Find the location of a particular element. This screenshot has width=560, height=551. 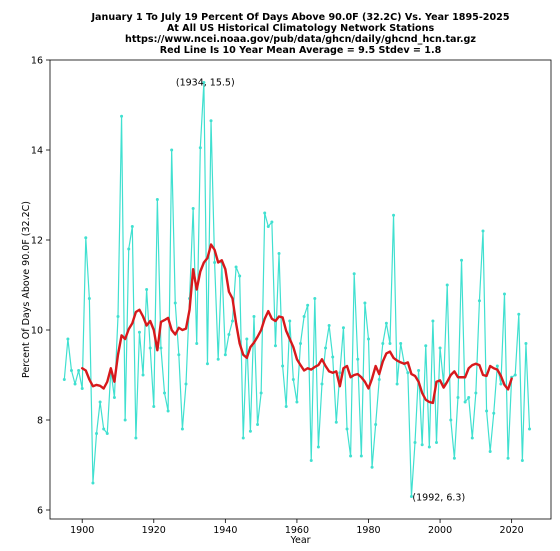

x-tick-label: 1940 is located at coordinates (225, 530).